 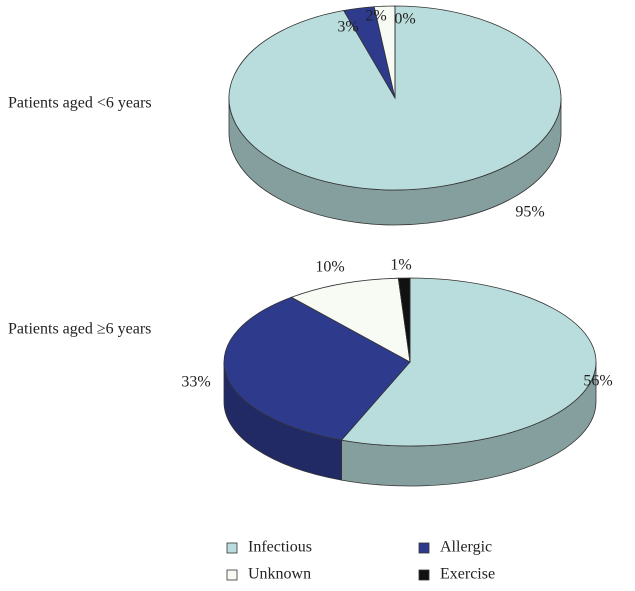 I want to click on legend-label: Allergic, so click(x=466, y=547).